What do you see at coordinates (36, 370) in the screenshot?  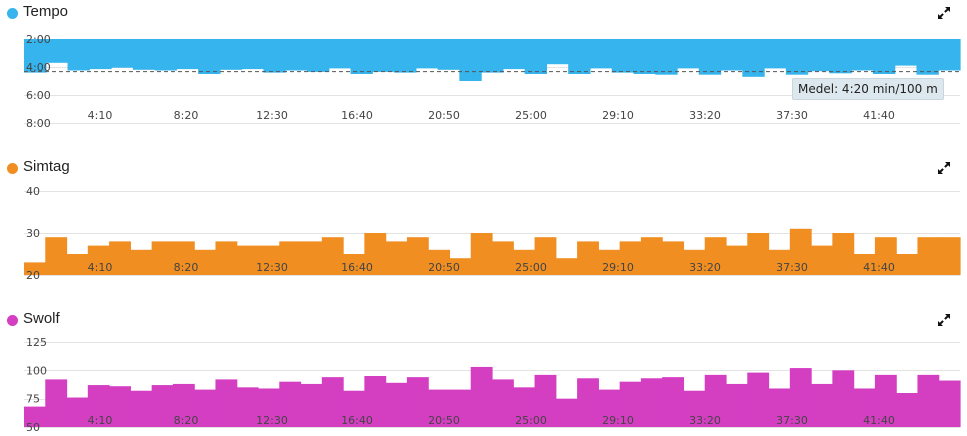 I see `y-tick-label: 100` at bounding box center [36, 370].